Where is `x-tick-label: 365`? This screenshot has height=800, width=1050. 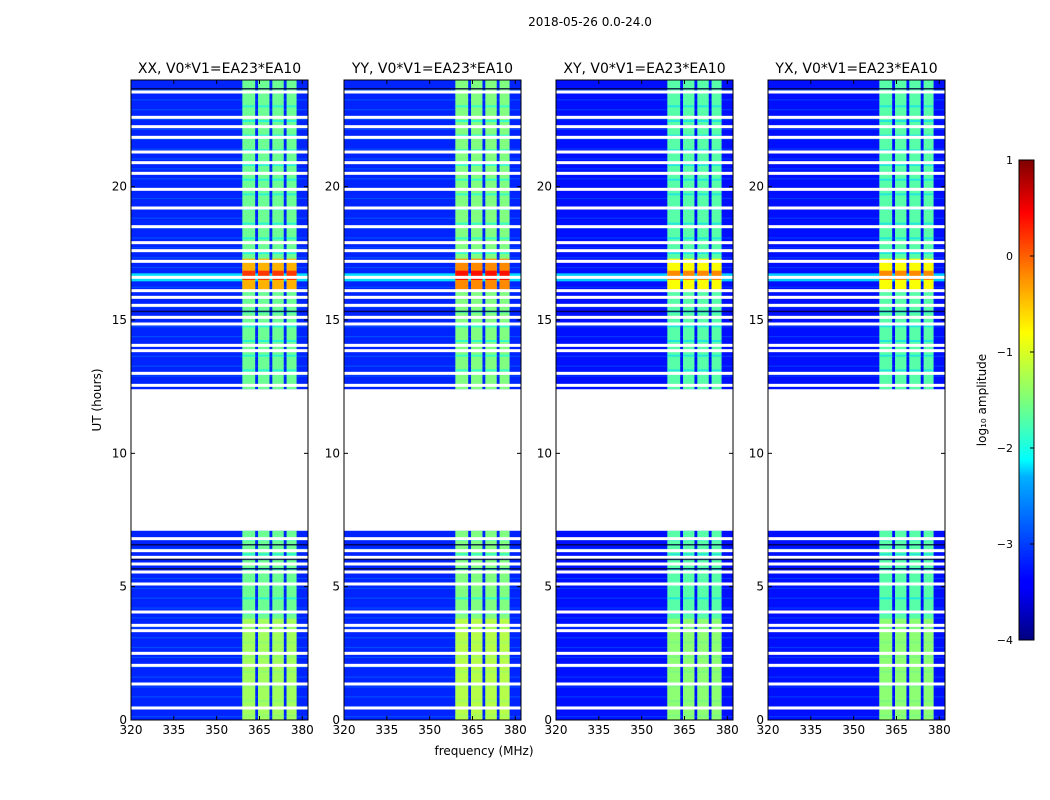 x-tick-label: 365 is located at coordinates (259, 730).